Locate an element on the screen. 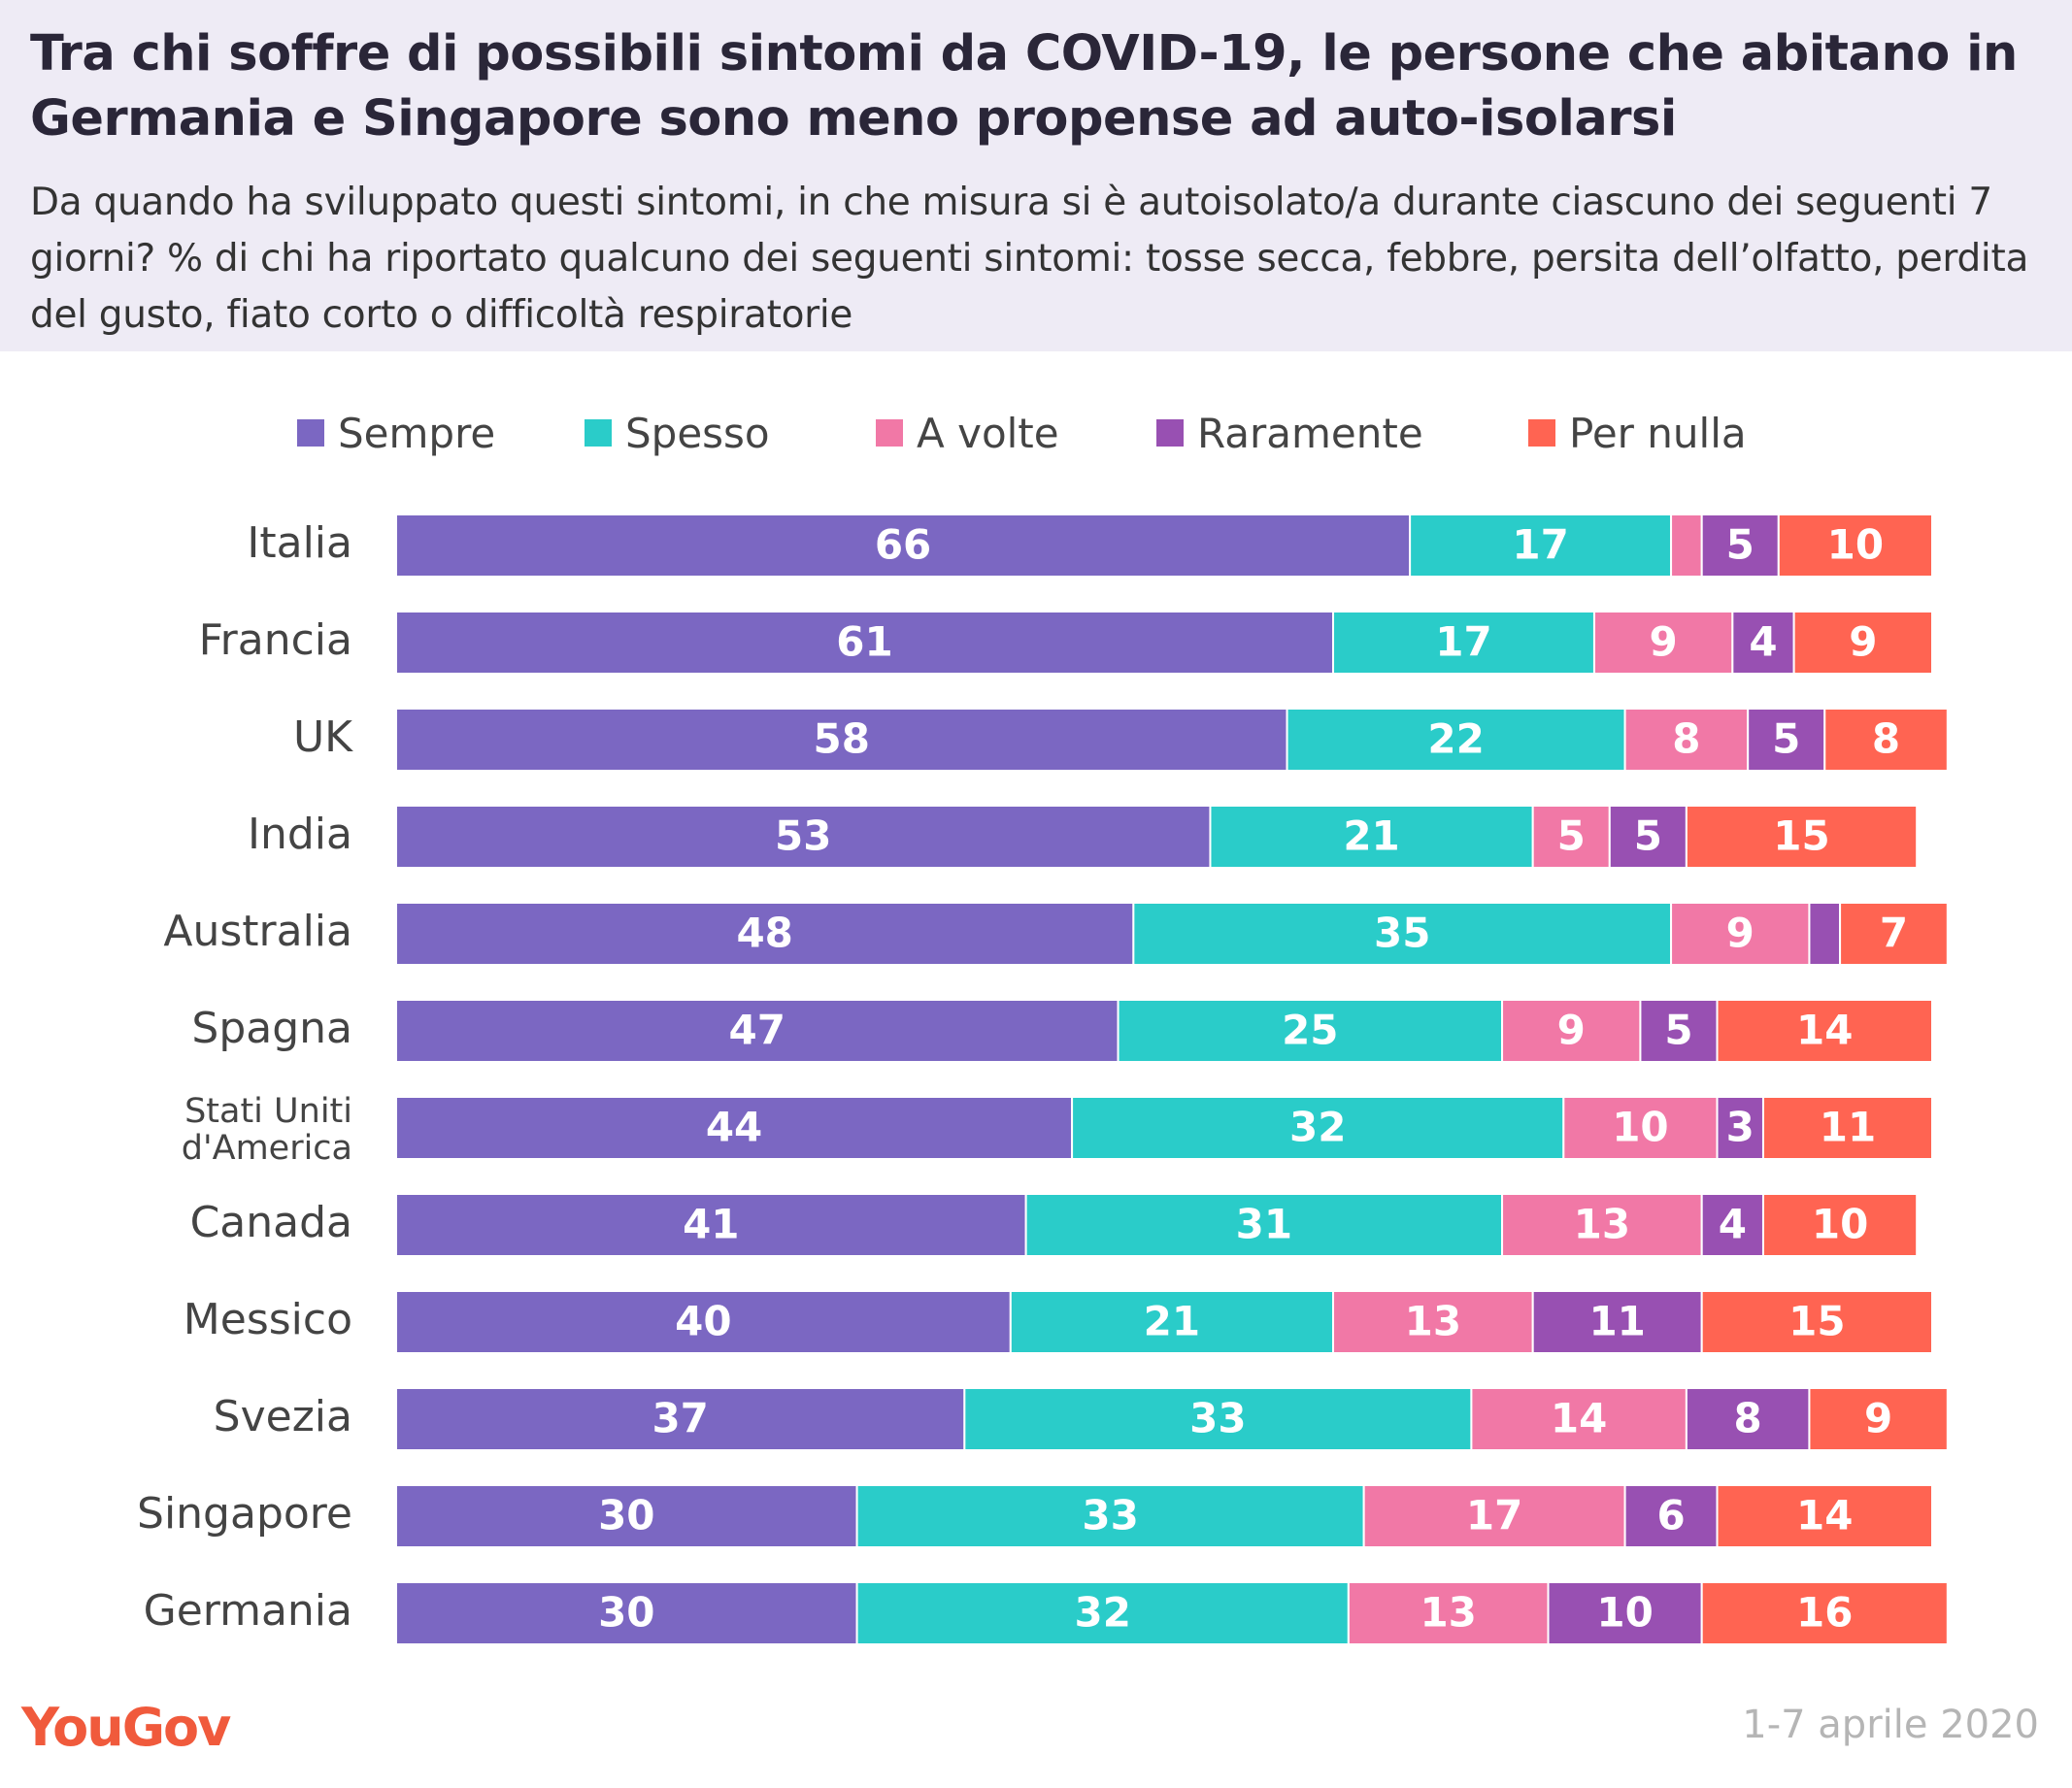  category-label-germania: Germania is located at coordinates (248, 1611).